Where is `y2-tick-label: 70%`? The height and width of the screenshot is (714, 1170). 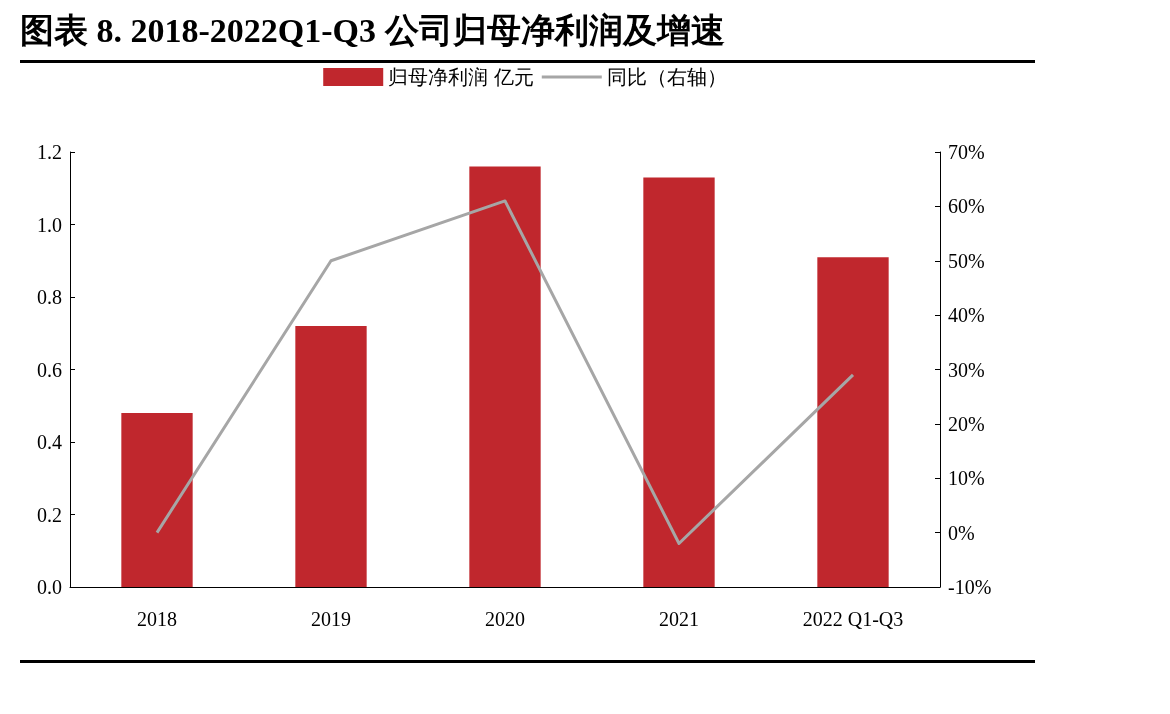 y2-tick-label: 70% is located at coordinates (966, 152).